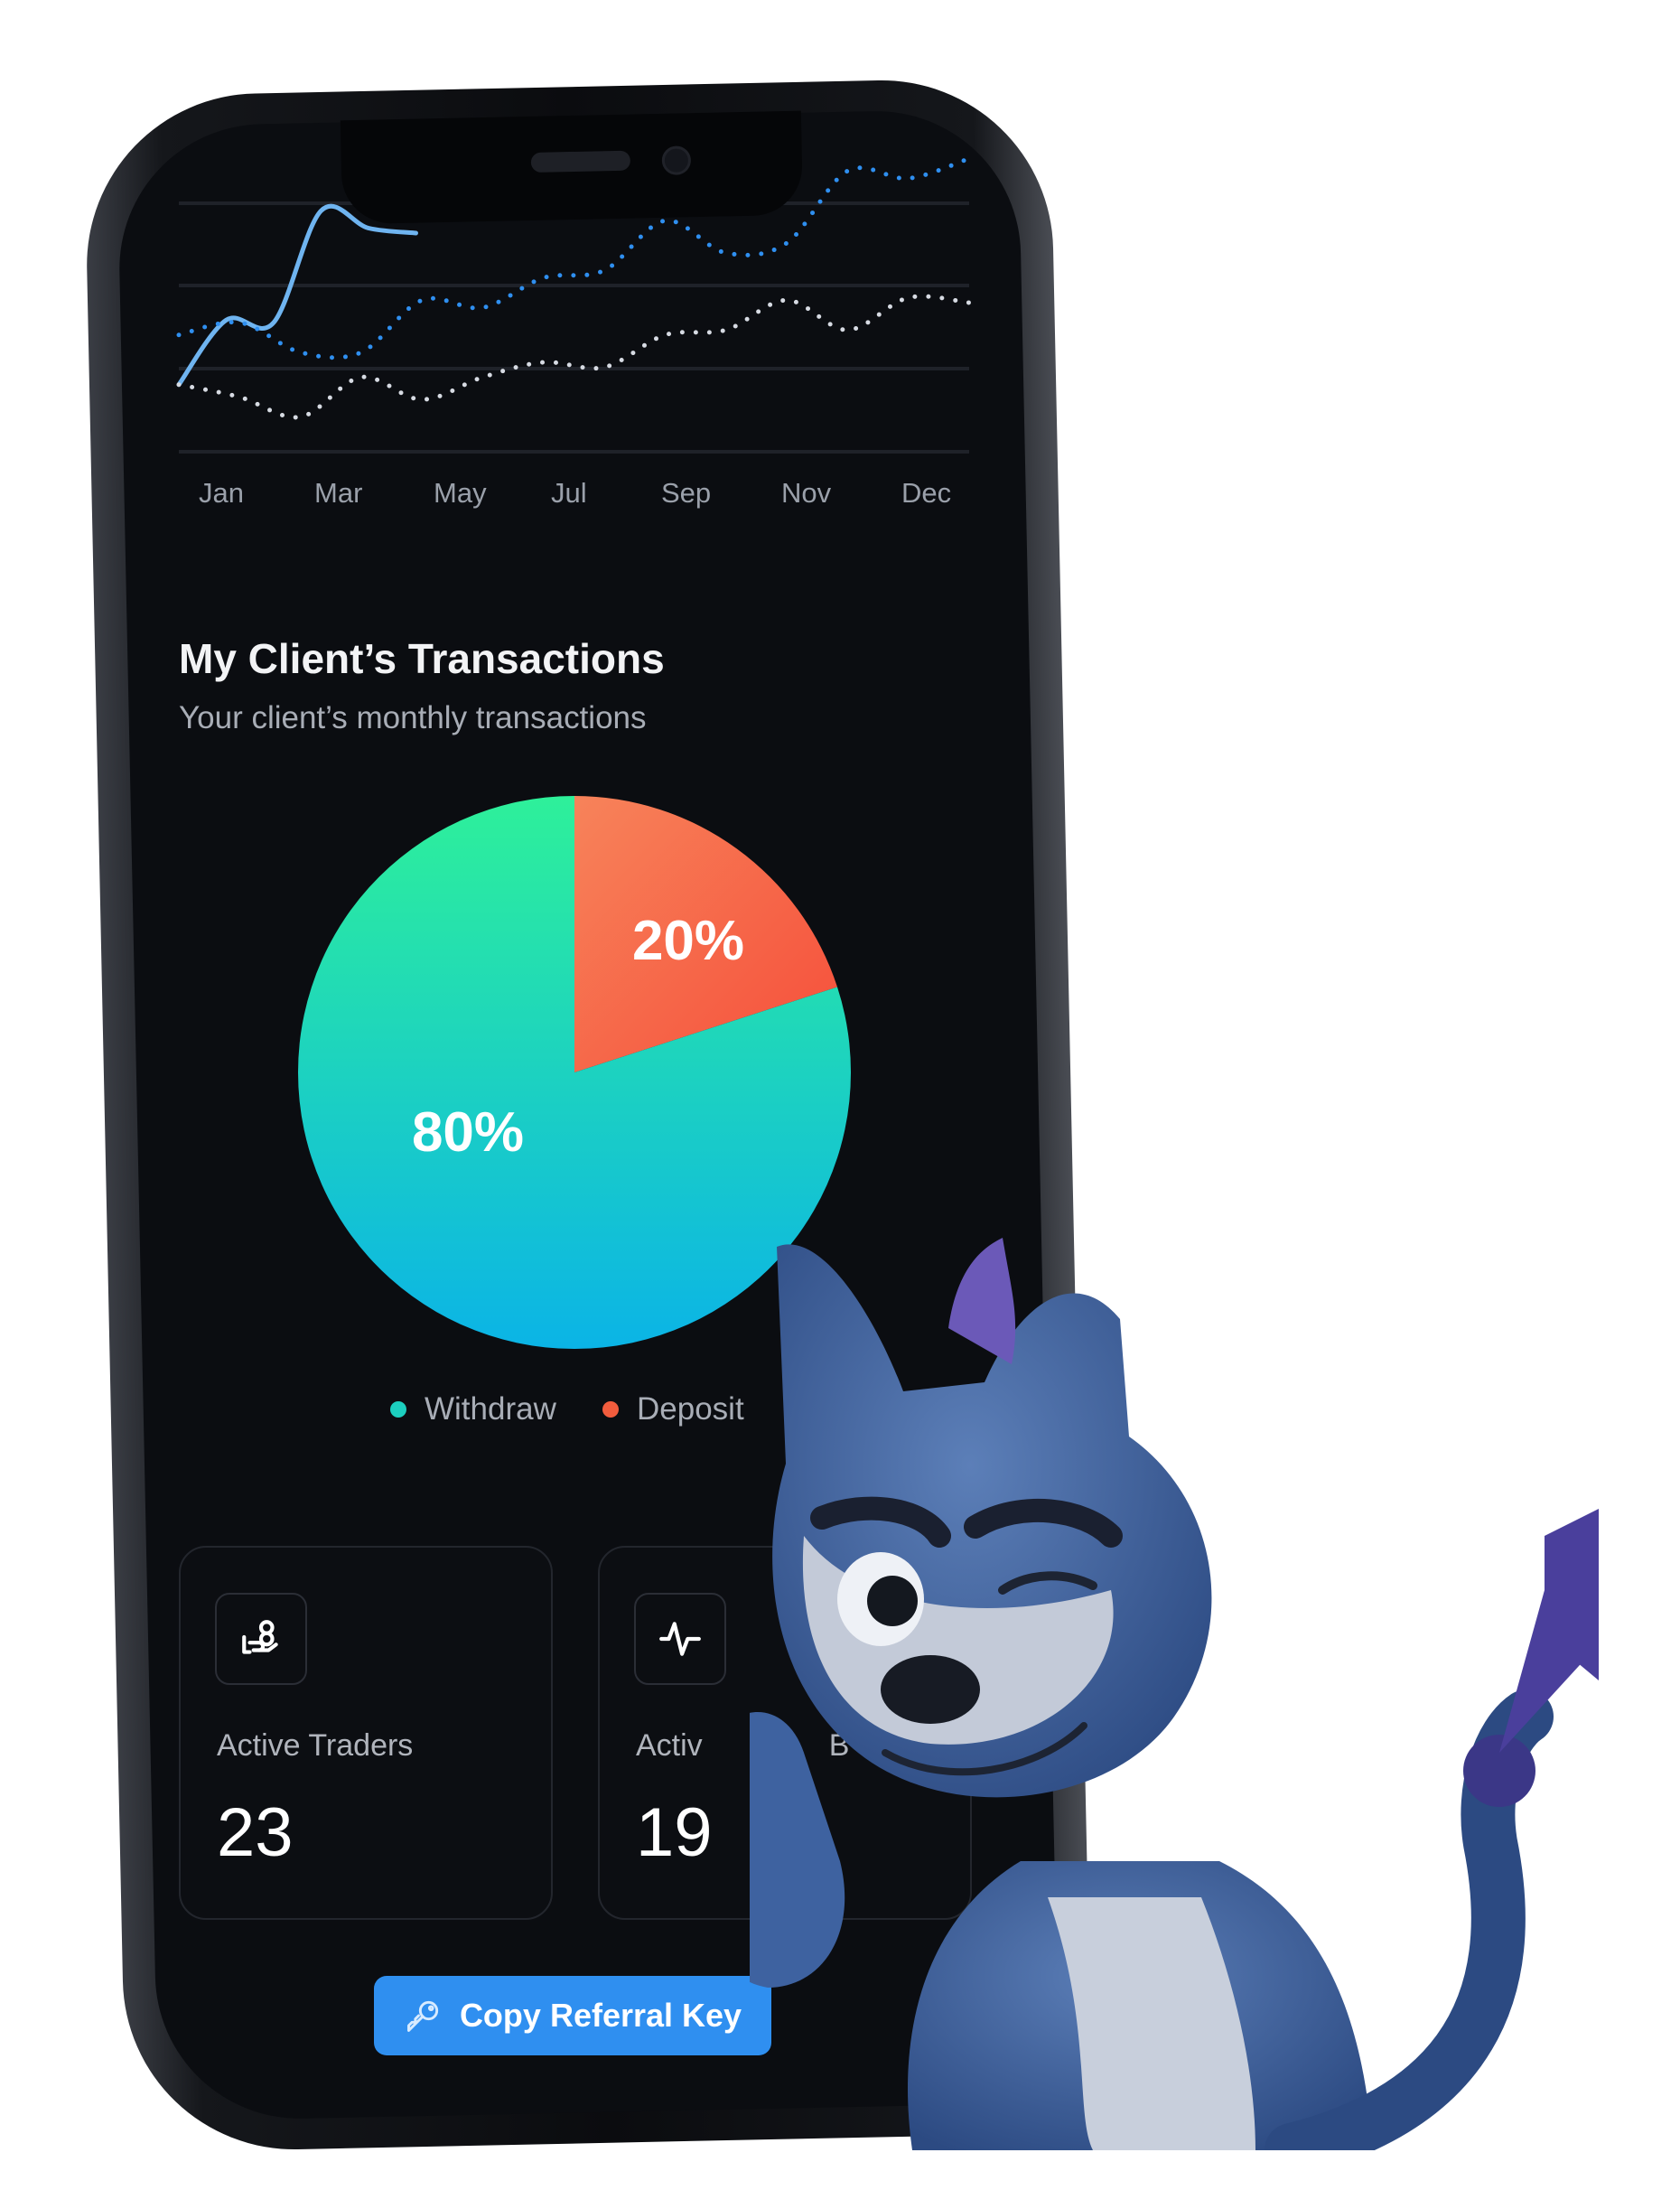  What do you see at coordinates (315, 1745) in the screenshot?
I see `card-label: Active Traders` at bounding box center [315, 1745].